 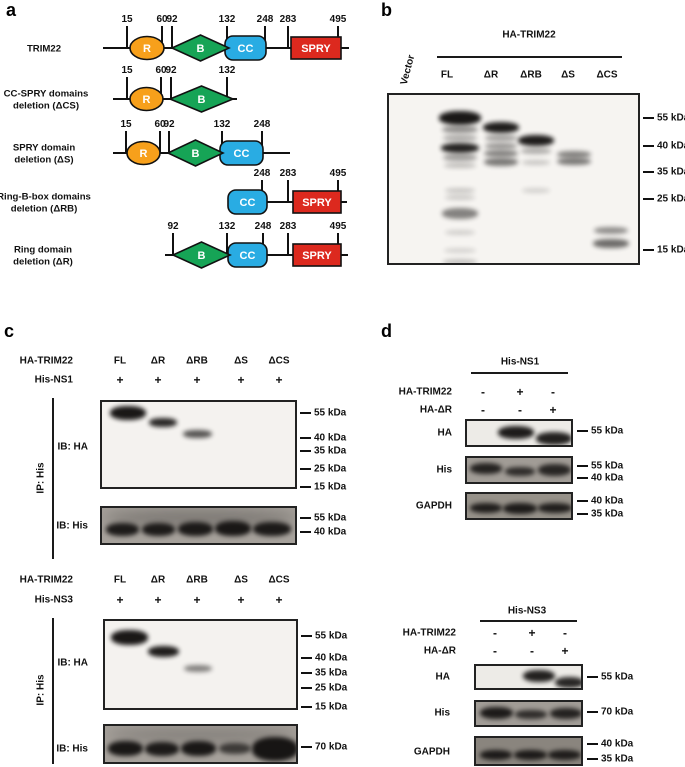 What do you see at coordinates (147, 100) in the screenshot?
I see `domain-label: R` at bounding box center [147, 100].